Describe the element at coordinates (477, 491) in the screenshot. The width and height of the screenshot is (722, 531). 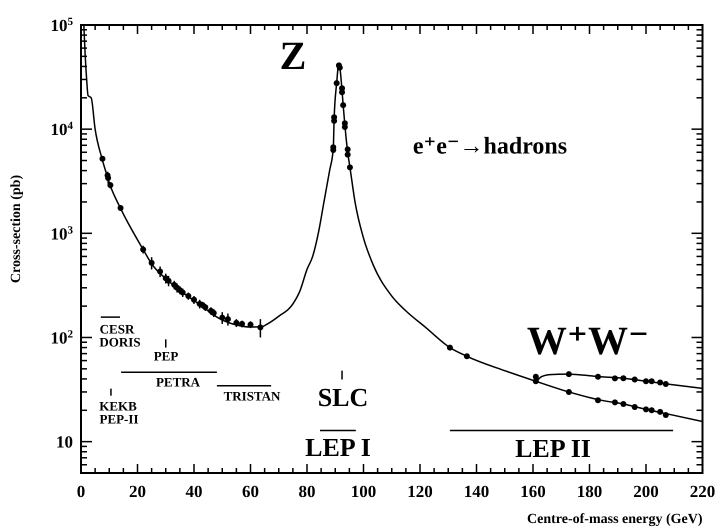
I see `x-tick-label: 140` at that location.